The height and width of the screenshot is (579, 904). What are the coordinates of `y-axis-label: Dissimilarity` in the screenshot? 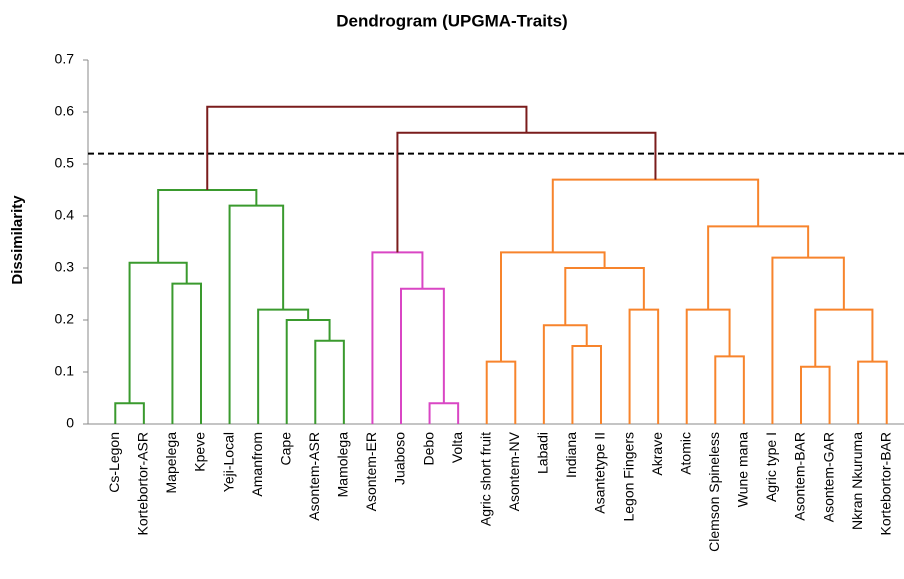 It's located at (17, 240).